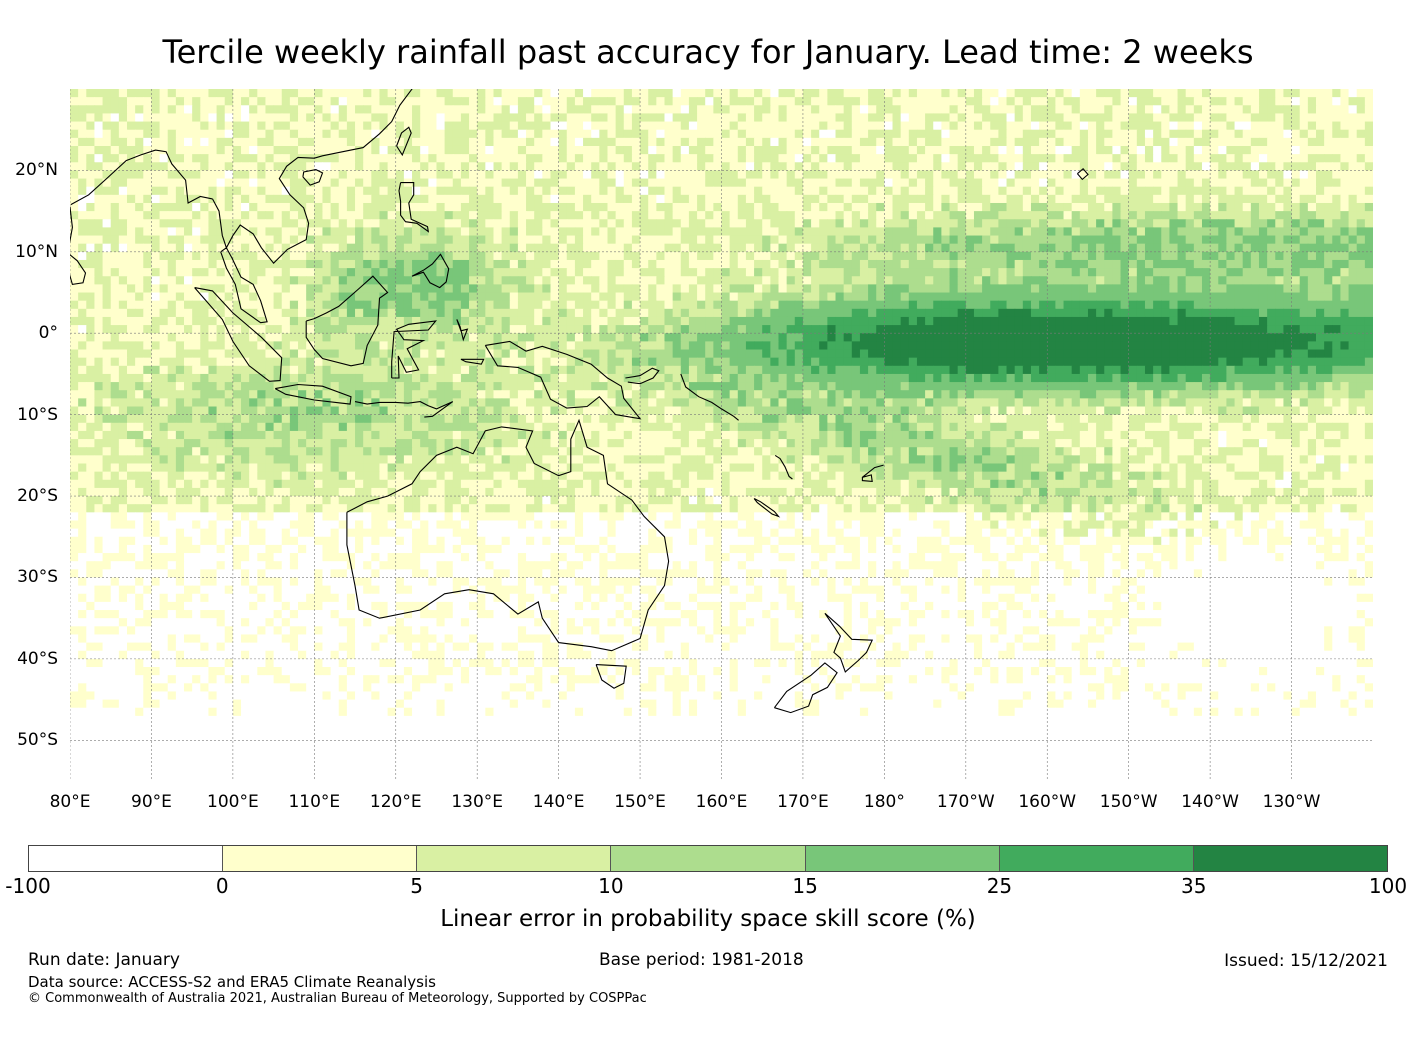 The height and width of the screenshot is (1050, 1416). Describe the element at coordinates (803, 802) in the screenshot. I see `longitude-label: 170°E` at that location.